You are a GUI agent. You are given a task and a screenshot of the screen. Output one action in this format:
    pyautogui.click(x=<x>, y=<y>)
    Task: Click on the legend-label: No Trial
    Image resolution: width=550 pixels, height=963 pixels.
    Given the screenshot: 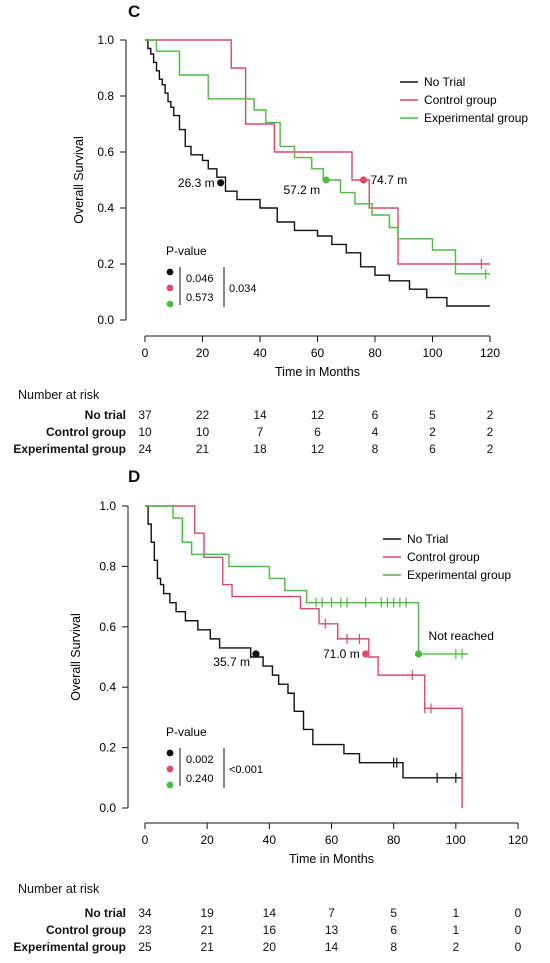 What is the action you would take?
    pyautogui.click(x=427, y=539)
    